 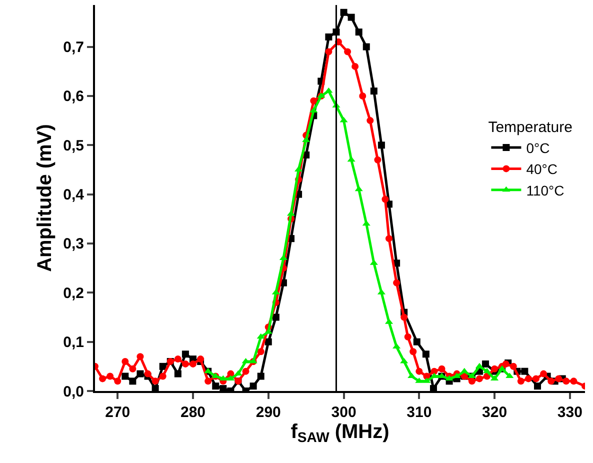 I want to click on x-tick-label: 330, so click(x=569, y=412).